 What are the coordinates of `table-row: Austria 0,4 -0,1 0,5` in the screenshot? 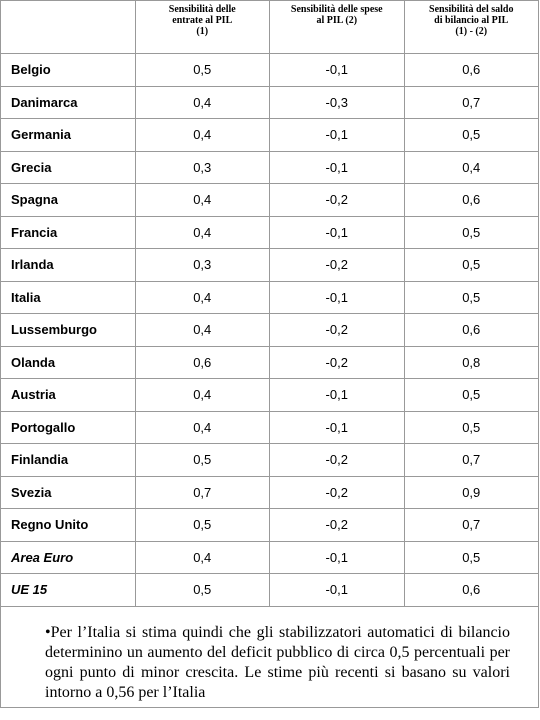 It's located at (269, 395).